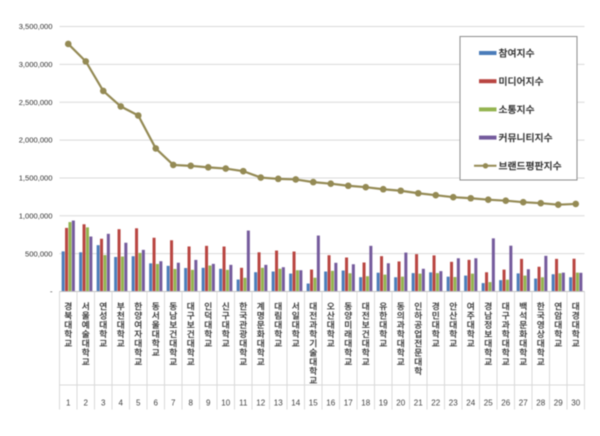  Describe the element at coordinates (86, 402) in the screenshot. I see `svg-text: 2` at that location.